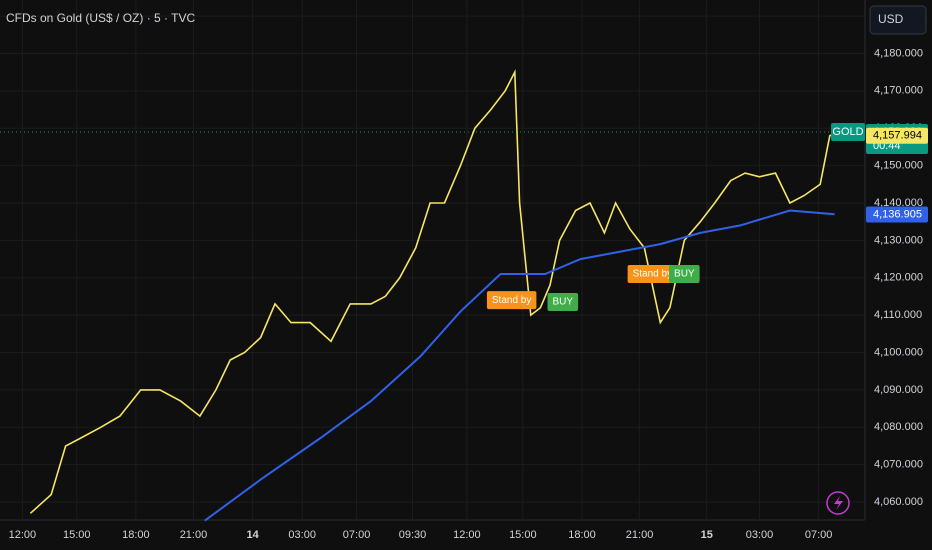 This screenshot has height=550, width=932. What do you see at coordinates (898, 53) in the screenshot?
I see `y-tick-label: 4,180.000` at bounding box center [898, 53].